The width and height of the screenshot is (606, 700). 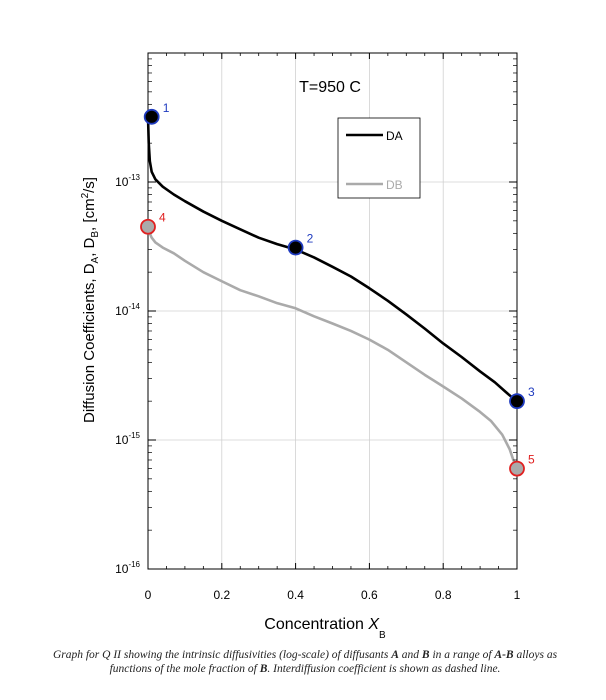 I want to click on point-label-4: 4, so click(x=162, y=218).